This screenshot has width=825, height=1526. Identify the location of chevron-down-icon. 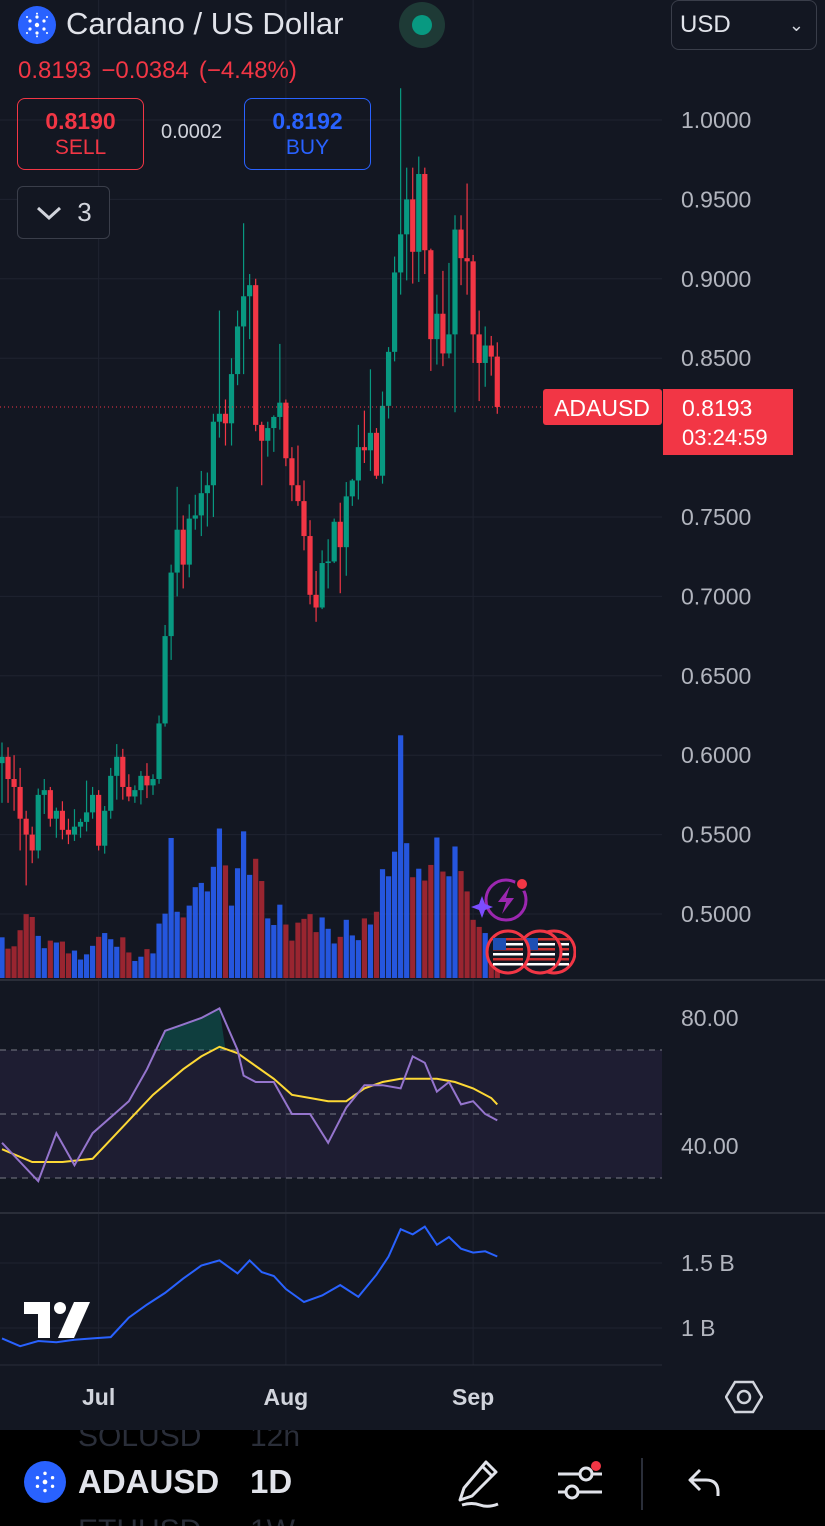
(49, 213).